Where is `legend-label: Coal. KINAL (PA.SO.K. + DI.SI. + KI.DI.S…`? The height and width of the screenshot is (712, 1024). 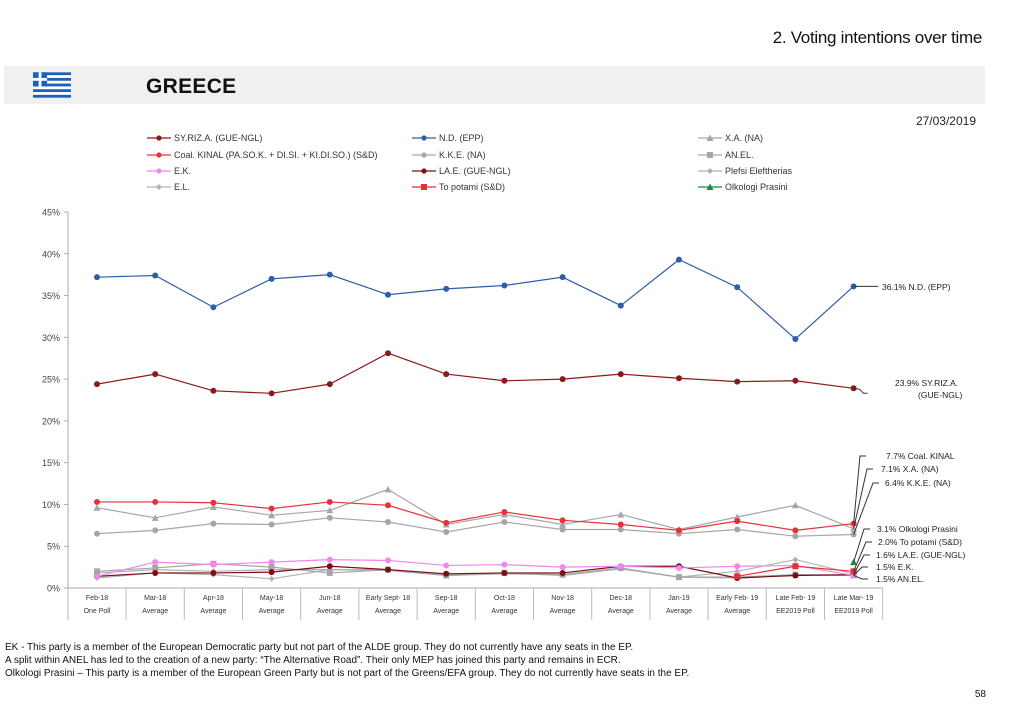 legend-label: Coal. KINAL (PA.SO.K. + DI.SI. + KI.DI.S… is located at coordinates (276, 155).